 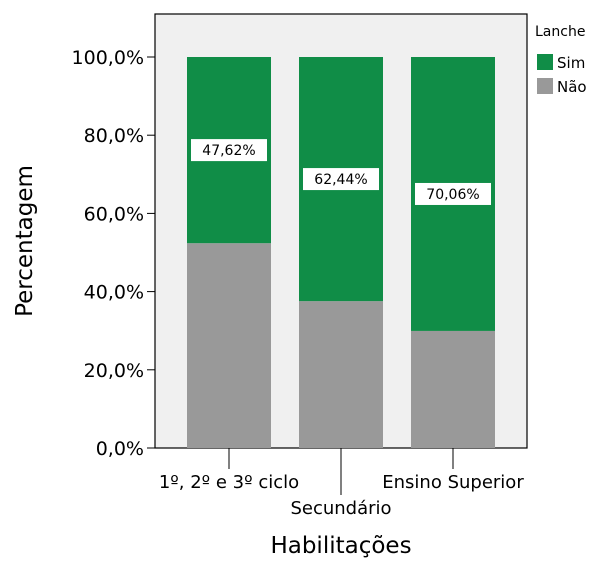 I want to click on data-label-text: 62,44%, so click(x=340, y=180).